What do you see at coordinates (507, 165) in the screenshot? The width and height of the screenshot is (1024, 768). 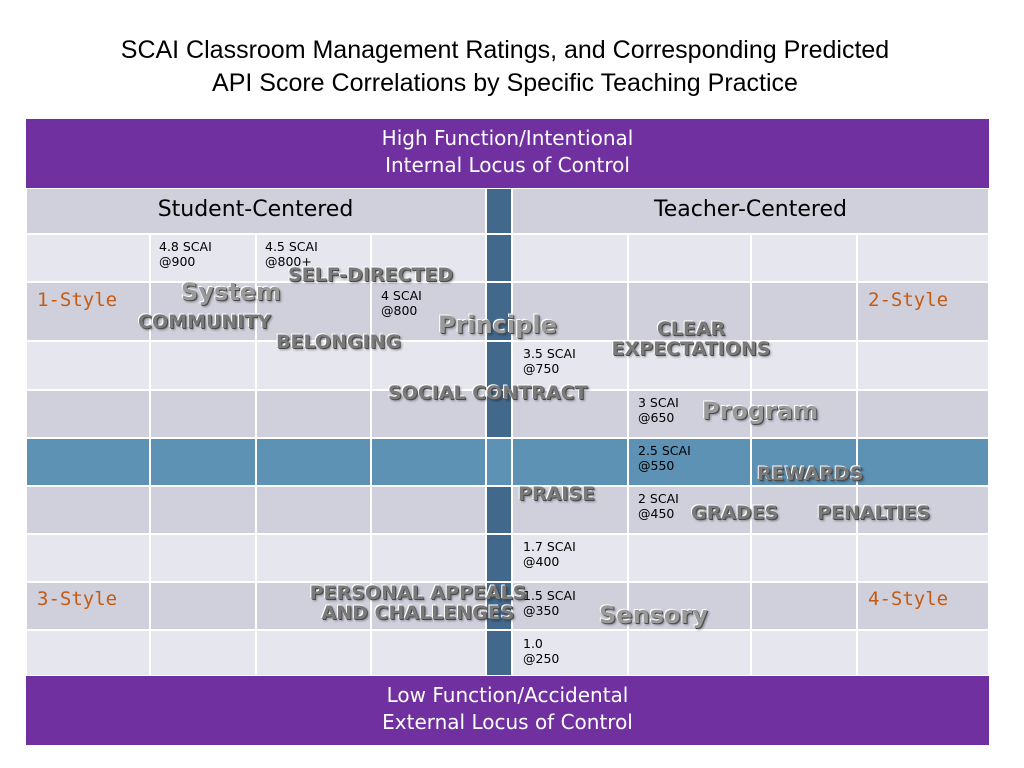 I see `top-banner-line-2: Internal Locus of Control` at bounding box center [507, 165].